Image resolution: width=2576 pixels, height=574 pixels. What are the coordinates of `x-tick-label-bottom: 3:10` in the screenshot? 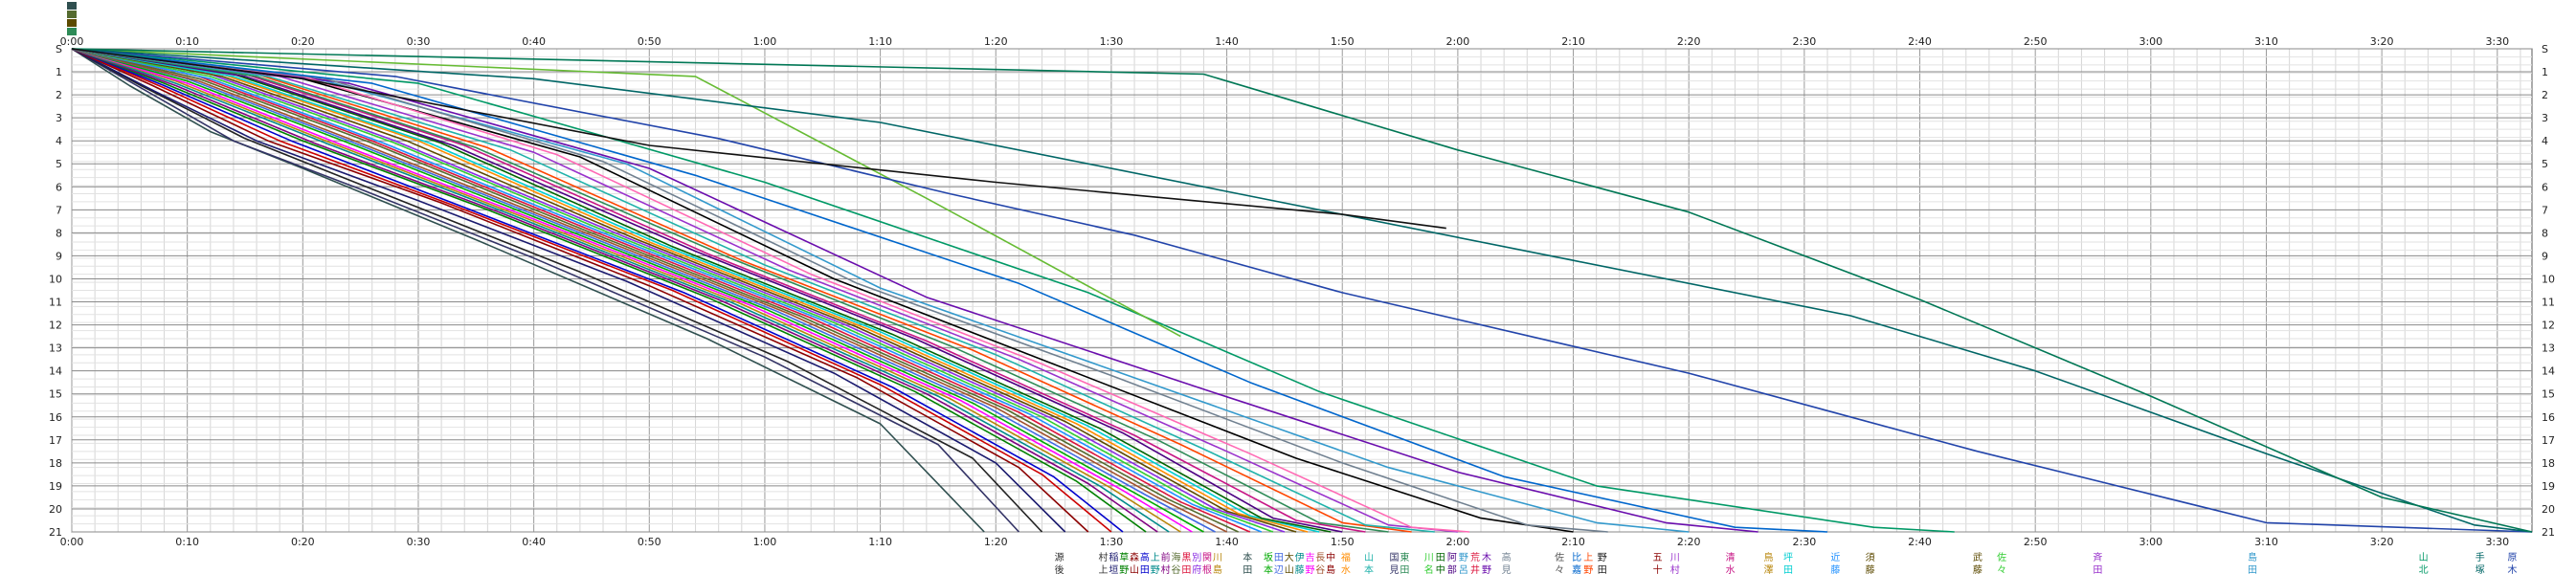 It's located at (2266, 542).